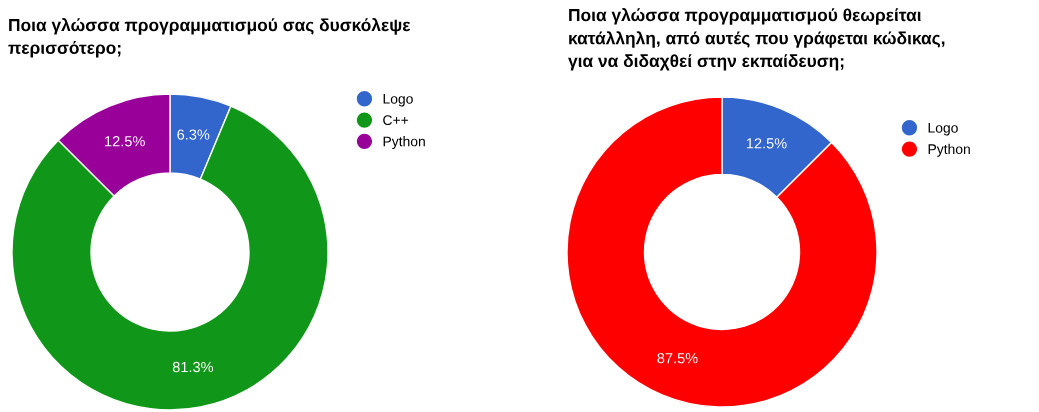  Describe the element at coordinates (396, 120) in the screenshot. I see `legend-label: C++` at that location.